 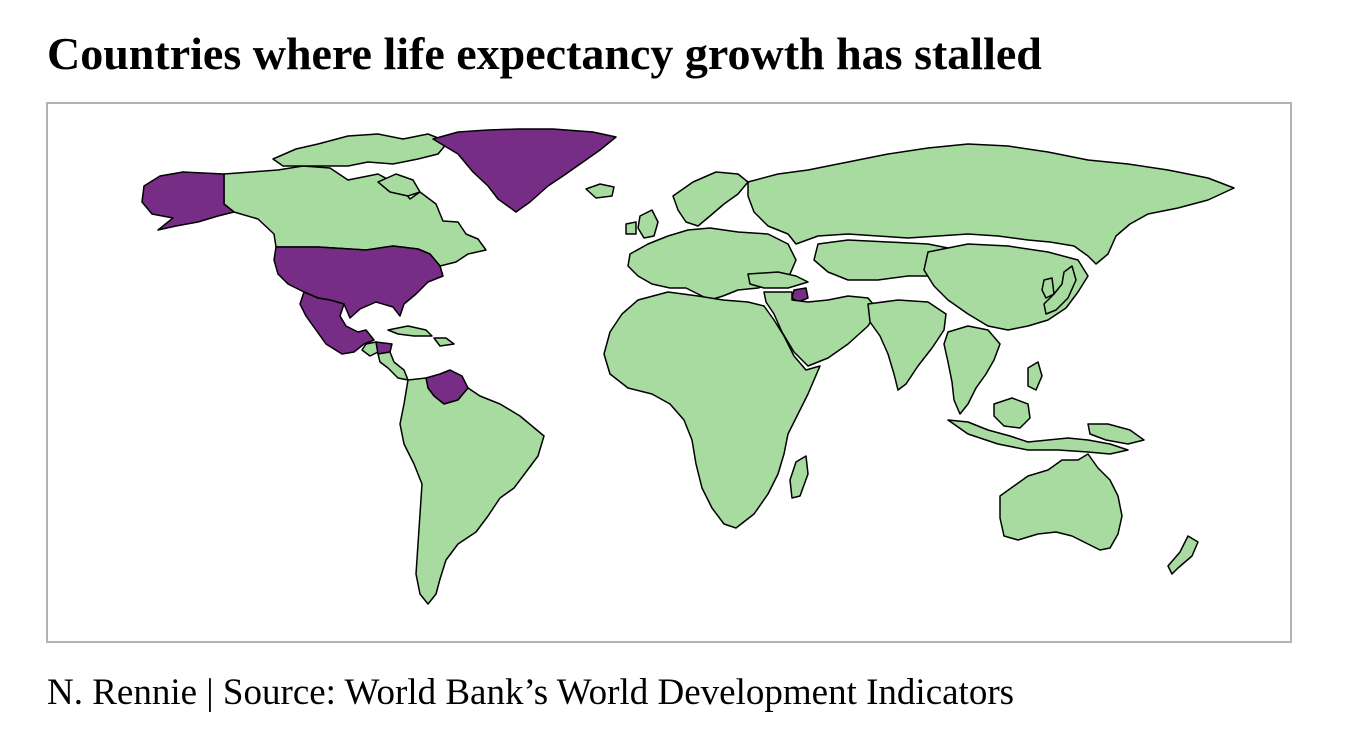 I want to click on country-united-states, so click(x=358, y=282).